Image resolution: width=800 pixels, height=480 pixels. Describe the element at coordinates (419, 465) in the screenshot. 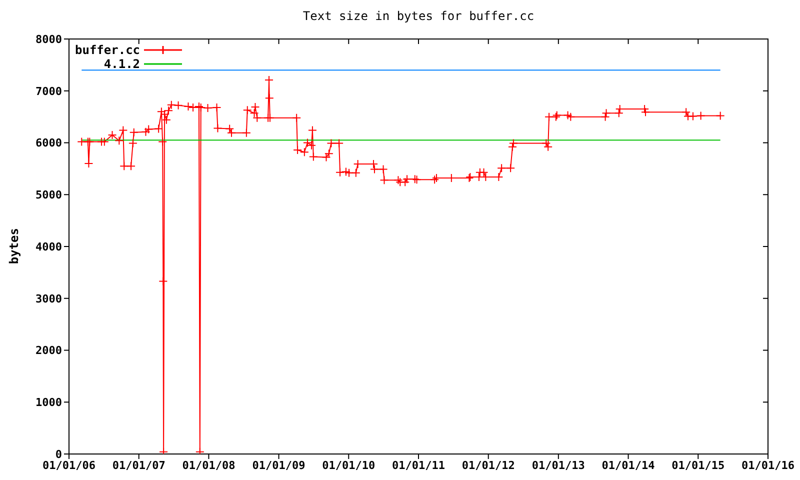

I see `x-tick-label: 01/01/11` at that location.